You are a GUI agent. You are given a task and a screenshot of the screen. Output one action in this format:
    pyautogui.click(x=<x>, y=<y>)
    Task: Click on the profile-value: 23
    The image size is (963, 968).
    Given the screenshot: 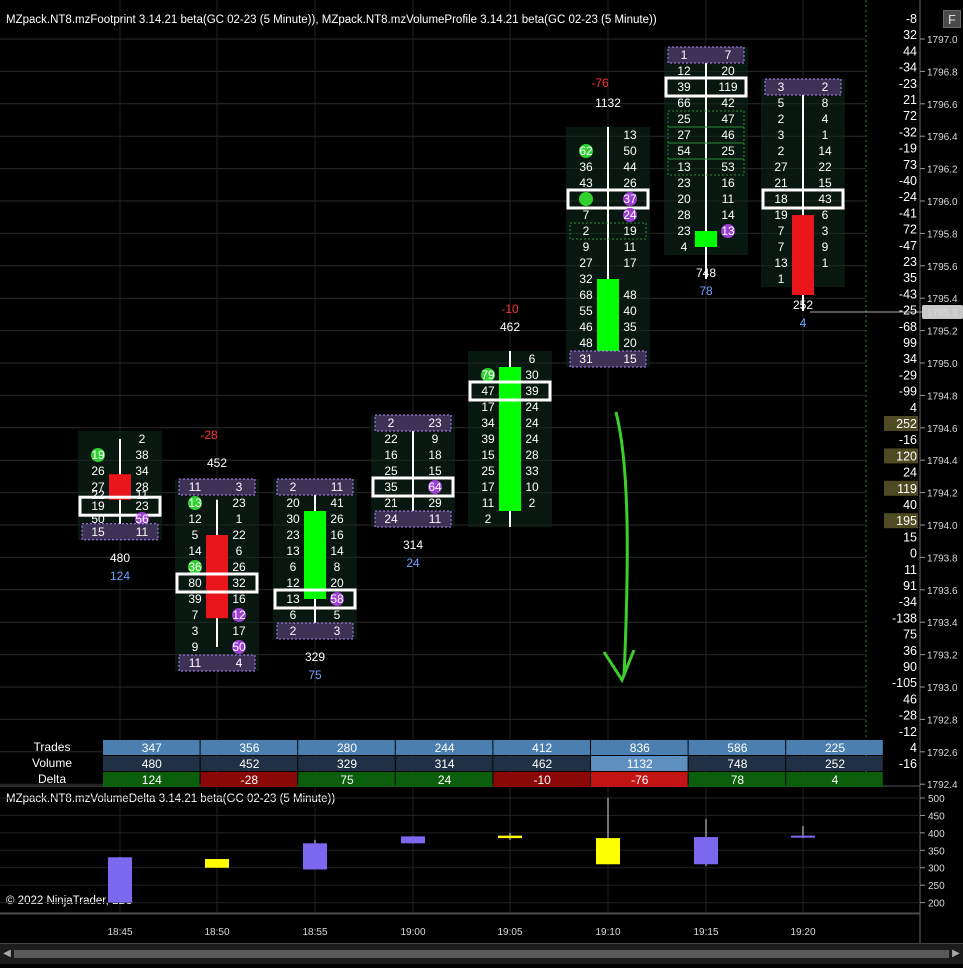 What is the action you would take?
    pyautogui.click(x=910, y=262)
    